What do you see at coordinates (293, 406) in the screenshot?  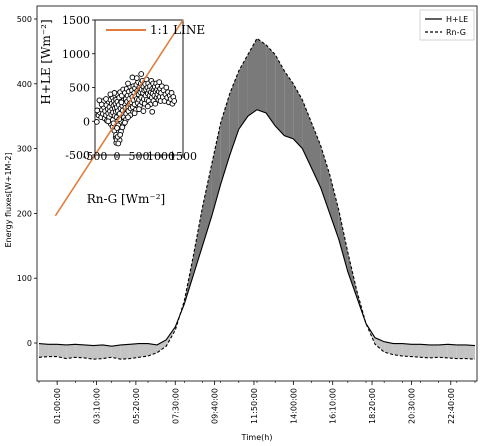 I see `x-tick-label: 14:00:00` at bounding box center [293, 406].